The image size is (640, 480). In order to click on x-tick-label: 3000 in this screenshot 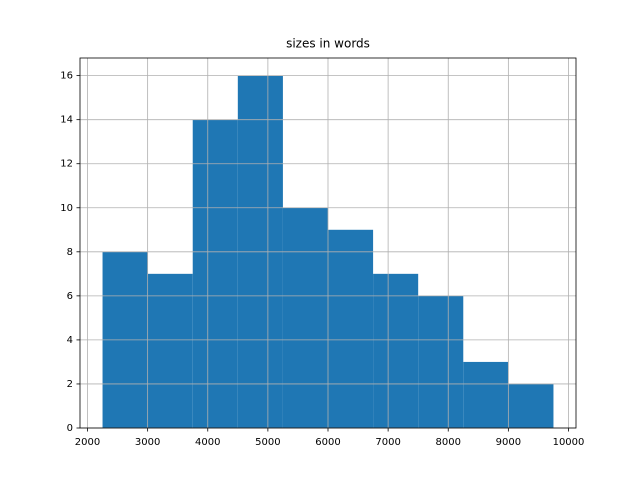, I will do `click(147, 442)`.